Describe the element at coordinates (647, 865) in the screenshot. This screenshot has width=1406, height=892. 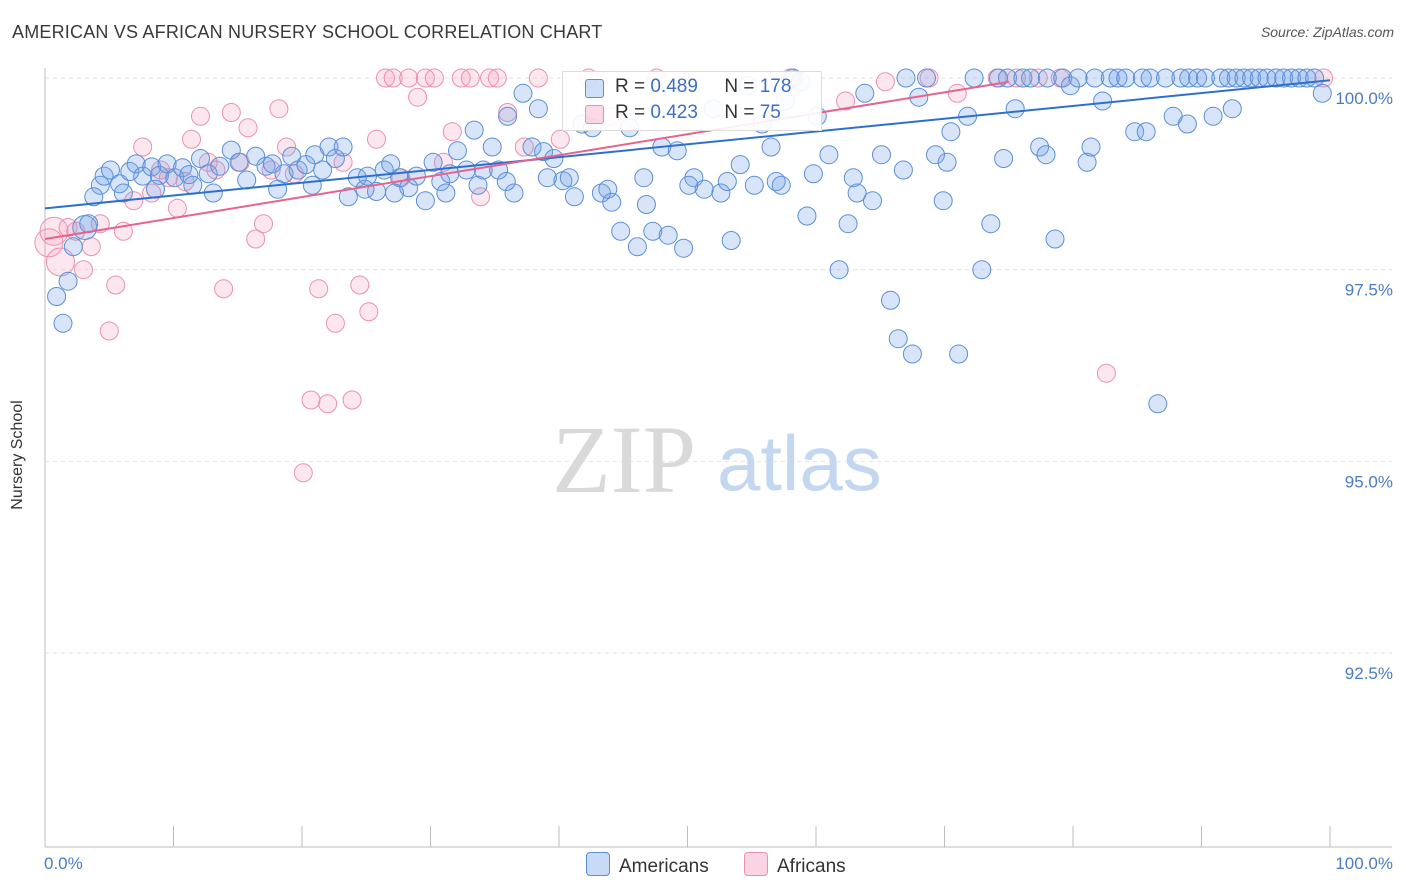
I see `bottom-legend-americans: Americans` at that location.